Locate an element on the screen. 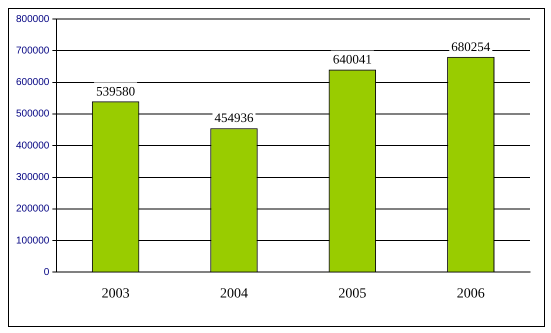 Image resolution: width=551 pixels, height=333 pixels. x-tick-label: 2005 is located at coordinates (352, 294).